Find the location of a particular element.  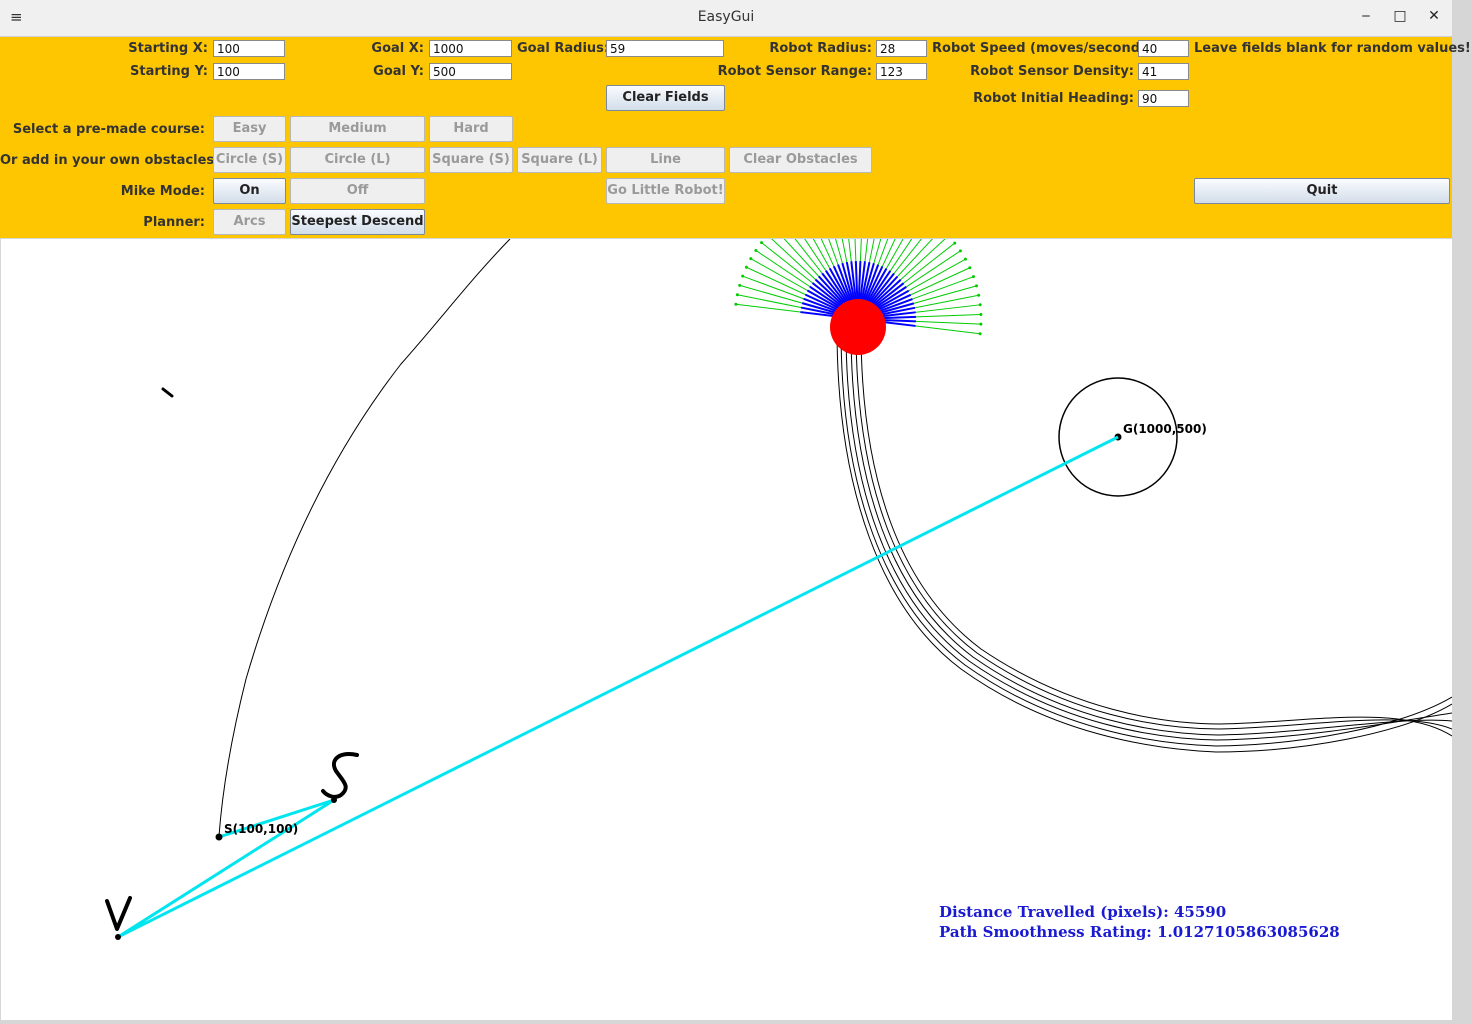

robot-radius-label: Robot Radius: is located at coordinates (820, 48).